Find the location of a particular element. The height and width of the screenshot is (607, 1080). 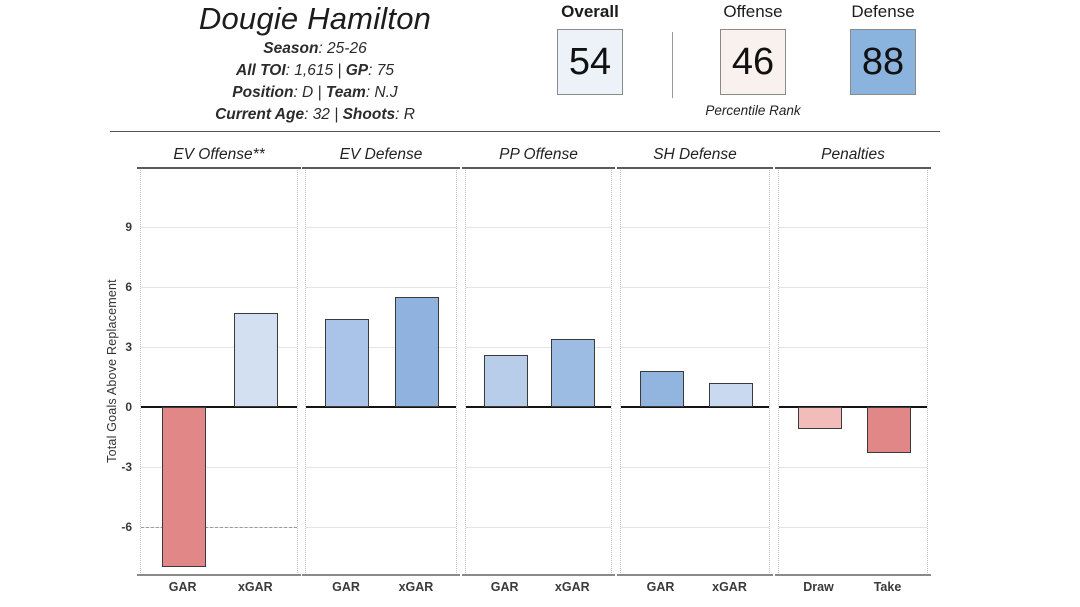

chart-panel: PP Offense GAR xGAR is located at coordinates (538, 372).